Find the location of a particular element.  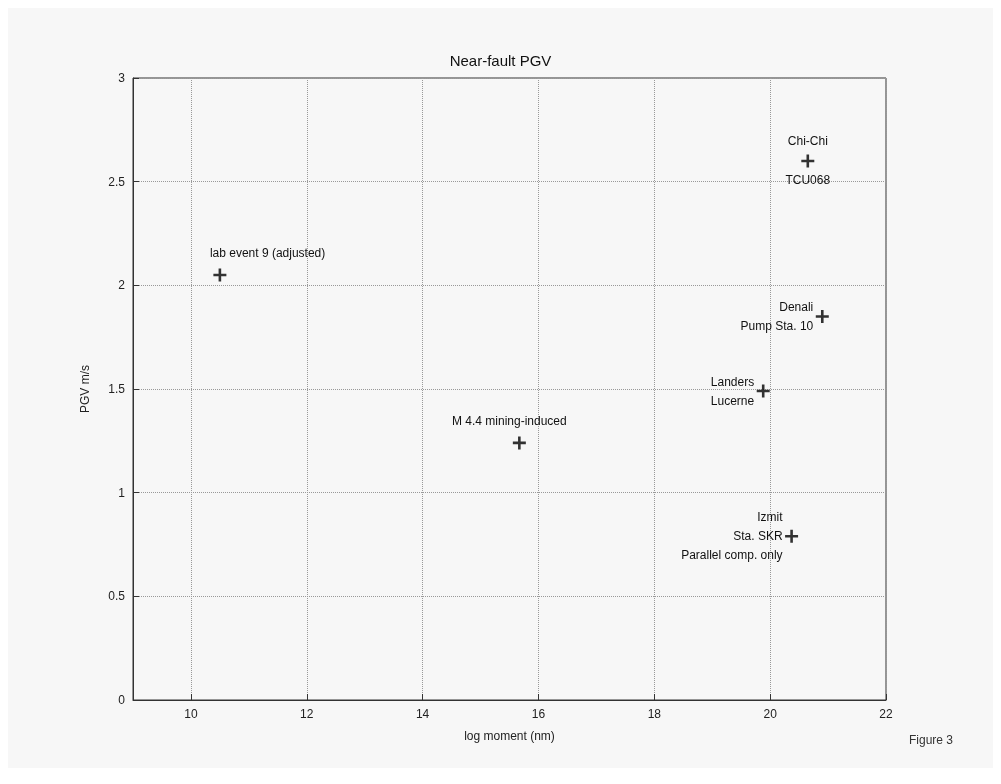

y-tick-label: 1 is located at coordinates (122, 492).